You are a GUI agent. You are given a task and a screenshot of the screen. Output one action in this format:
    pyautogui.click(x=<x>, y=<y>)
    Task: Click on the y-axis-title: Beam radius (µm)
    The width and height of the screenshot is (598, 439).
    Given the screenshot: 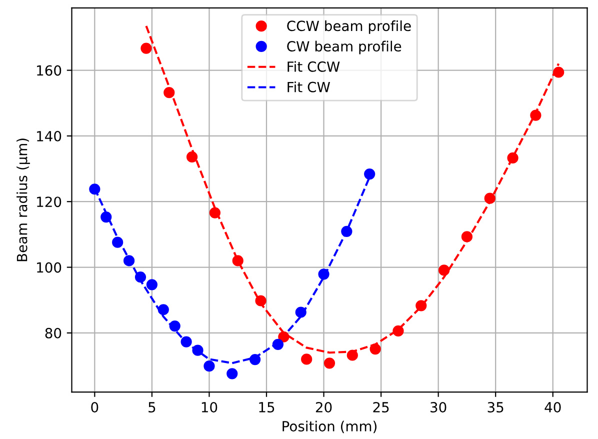 What is the action you would take?
    pyautogui.click(x=23, y=200)
    